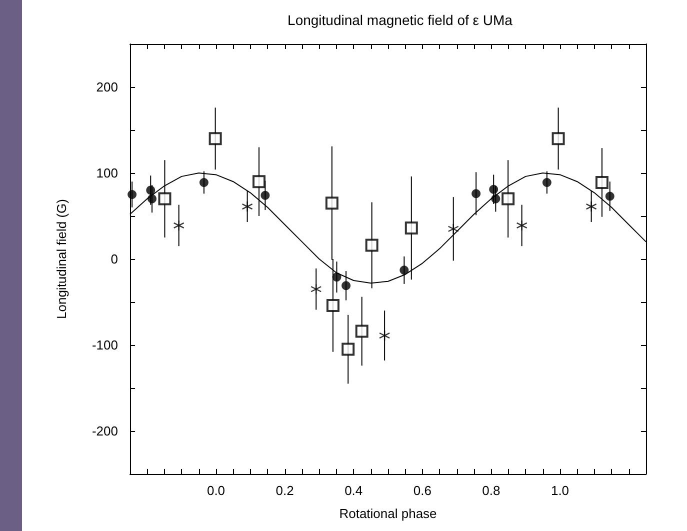  I want to click on x-tick-label: 0.6, so click(422, 490).